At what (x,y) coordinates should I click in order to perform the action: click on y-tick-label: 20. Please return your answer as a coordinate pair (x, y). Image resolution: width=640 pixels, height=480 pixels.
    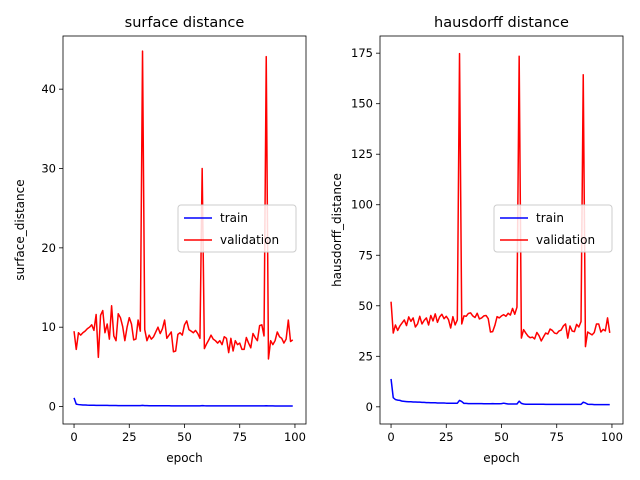
    Looking at the image, I should click on (48, 248).